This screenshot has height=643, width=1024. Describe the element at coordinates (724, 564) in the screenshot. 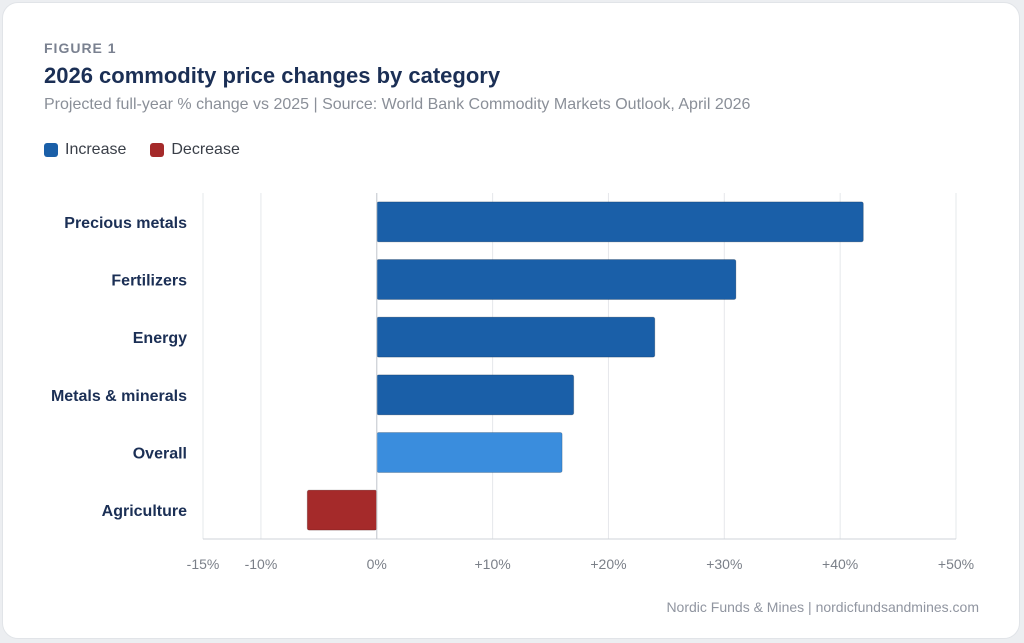

I see `x-tick-label: +30%` at that location.